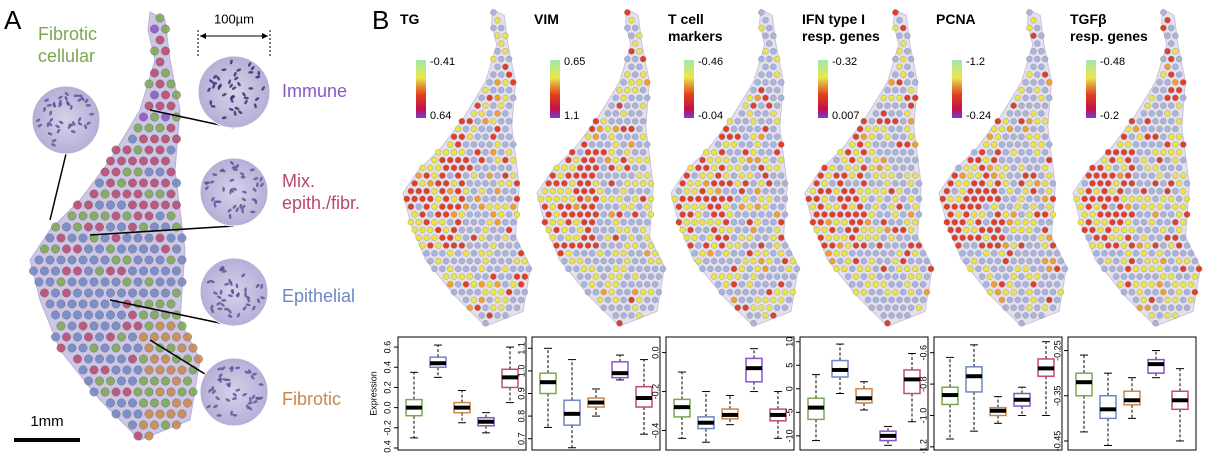 The image size is (1225, 453). Describe the element at coordinates (1109, 116) in the screenshot. I see `scale-bottom-label: -0.2` at that location.